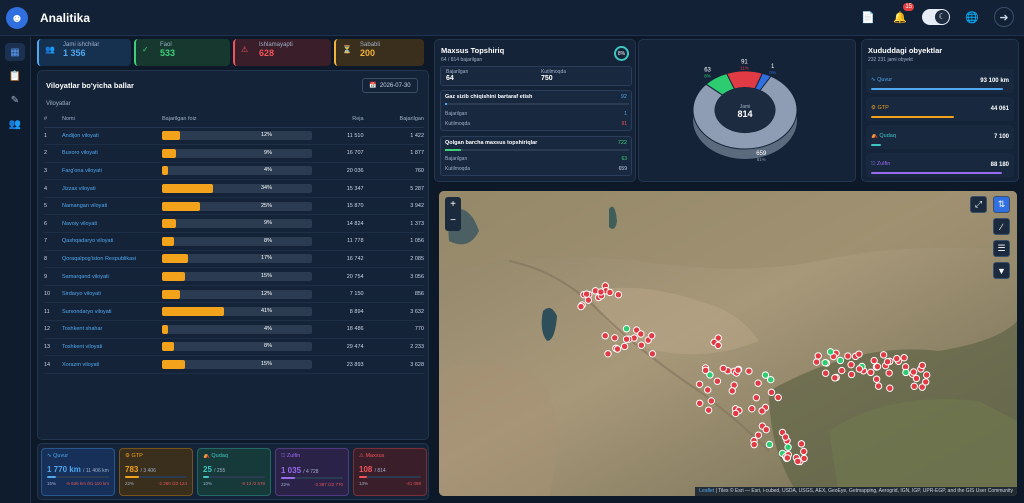  Describe the element at coordinates (17, 17) in the screenshot. I see `user-avatar: ☻` at that location.